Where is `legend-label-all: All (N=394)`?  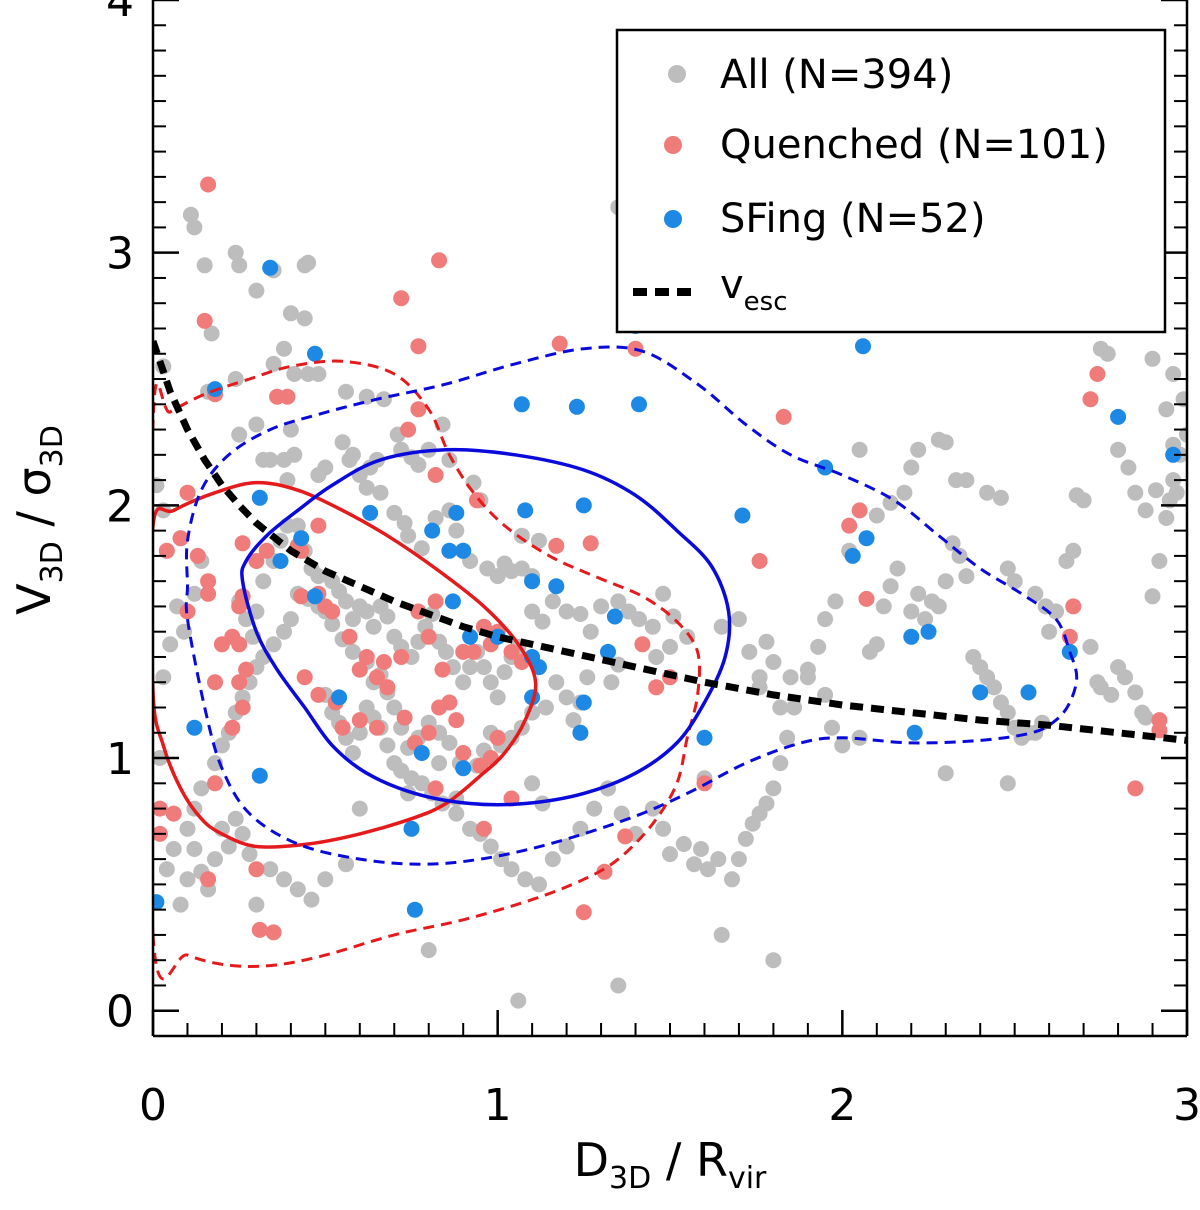
legend-label-all: All (N=394) is located at coordinates (836, 75).